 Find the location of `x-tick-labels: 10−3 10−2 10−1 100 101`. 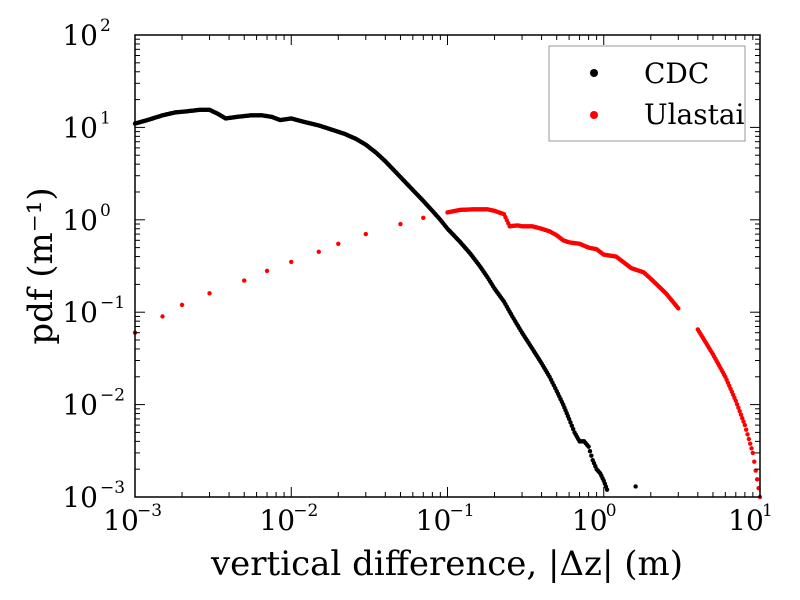

x-tick-labels: 10−3 10−2 10−1 100 101 is located at coordinates (438, 519).